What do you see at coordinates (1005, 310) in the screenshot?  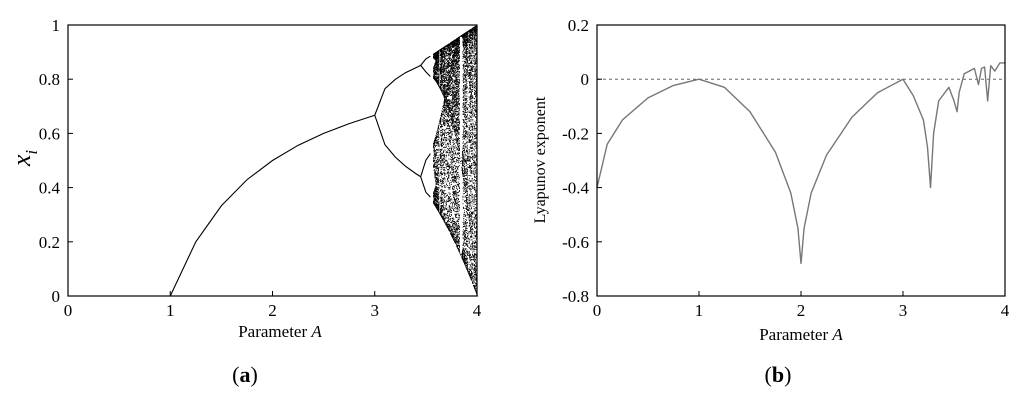 I see `lyapunov-x-tick-label: 4` at bounding box center [1005, 310].